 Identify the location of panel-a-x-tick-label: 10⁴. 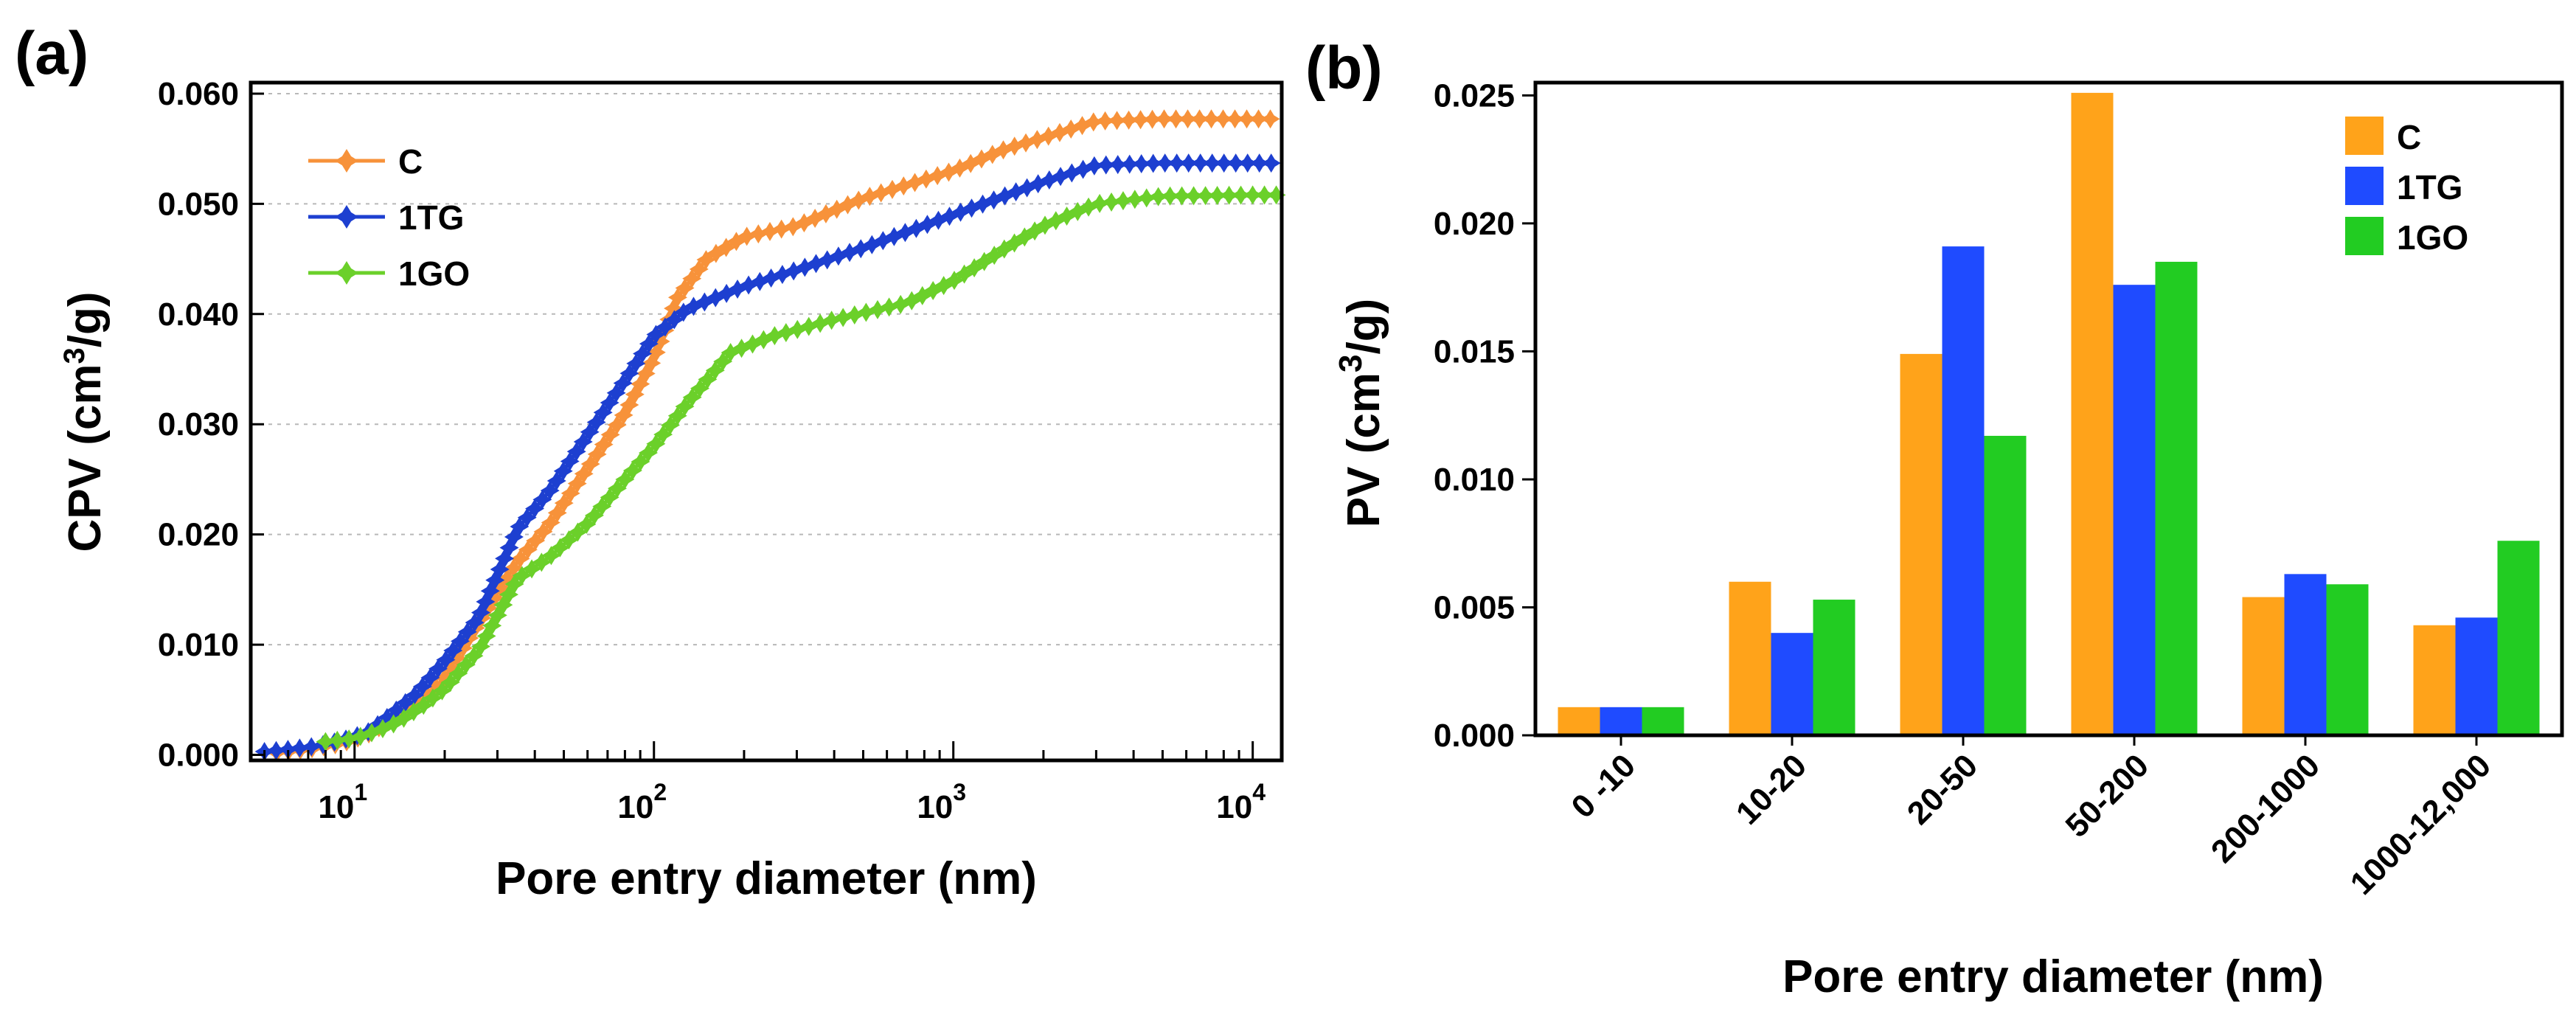
(1241, 802).